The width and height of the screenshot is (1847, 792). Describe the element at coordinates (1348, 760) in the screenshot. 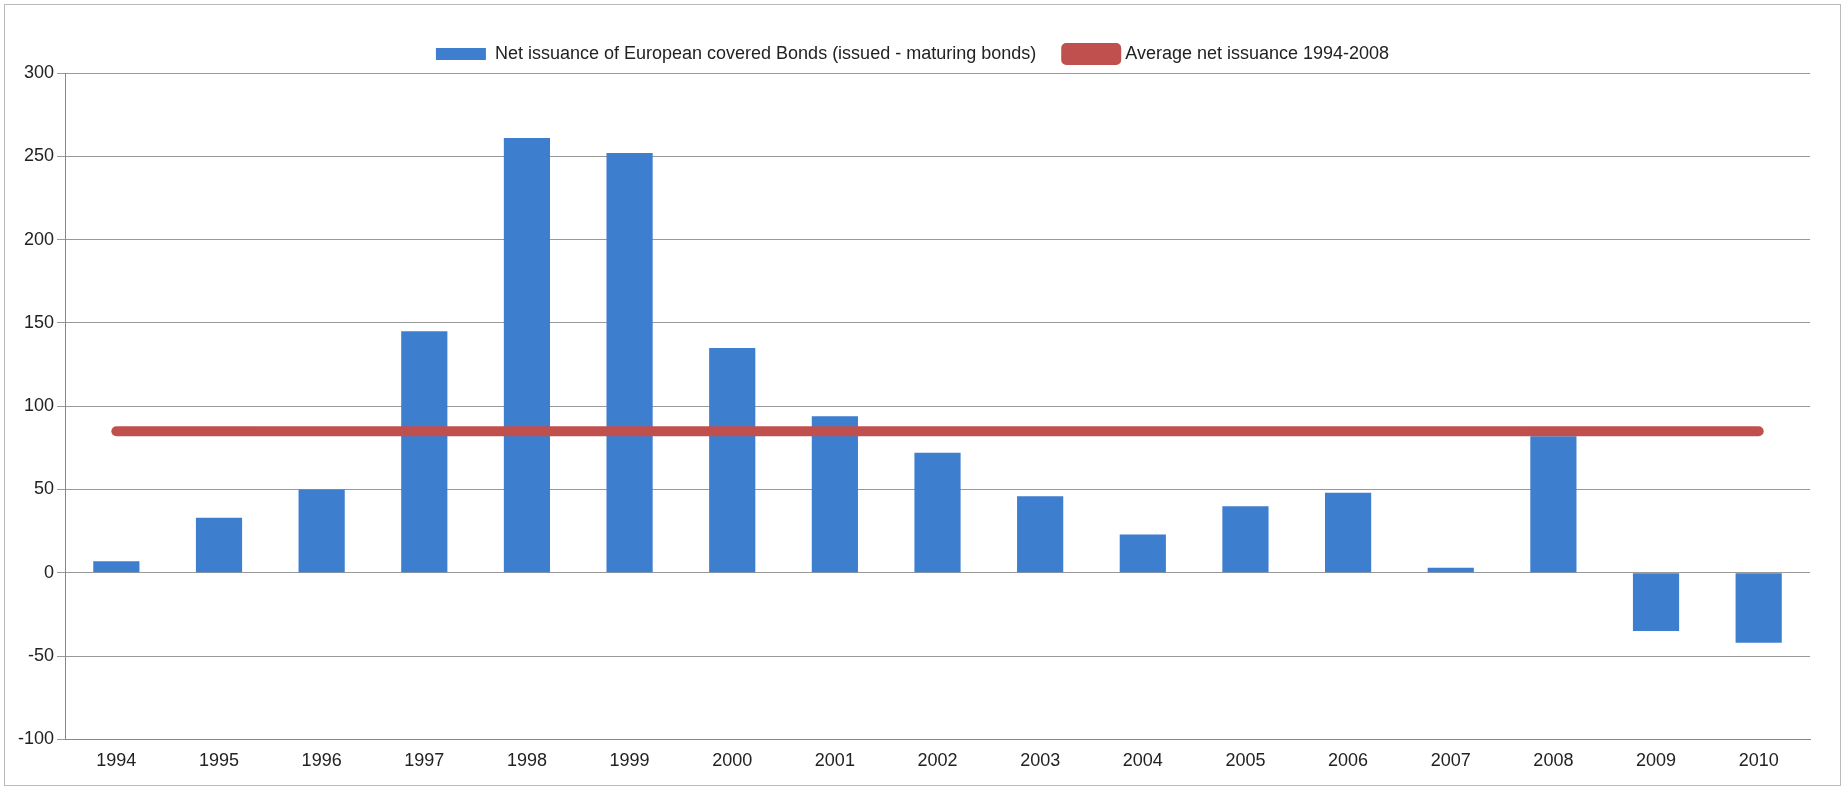

I see `x-tick-label: 2006` at that location.